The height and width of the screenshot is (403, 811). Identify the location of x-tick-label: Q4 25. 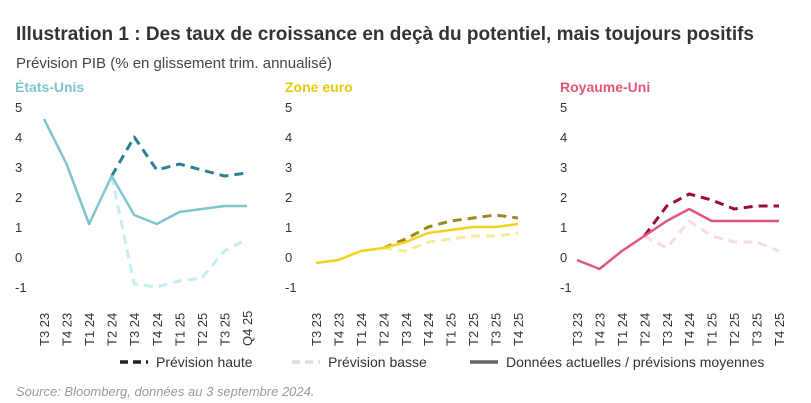
(247, 328).